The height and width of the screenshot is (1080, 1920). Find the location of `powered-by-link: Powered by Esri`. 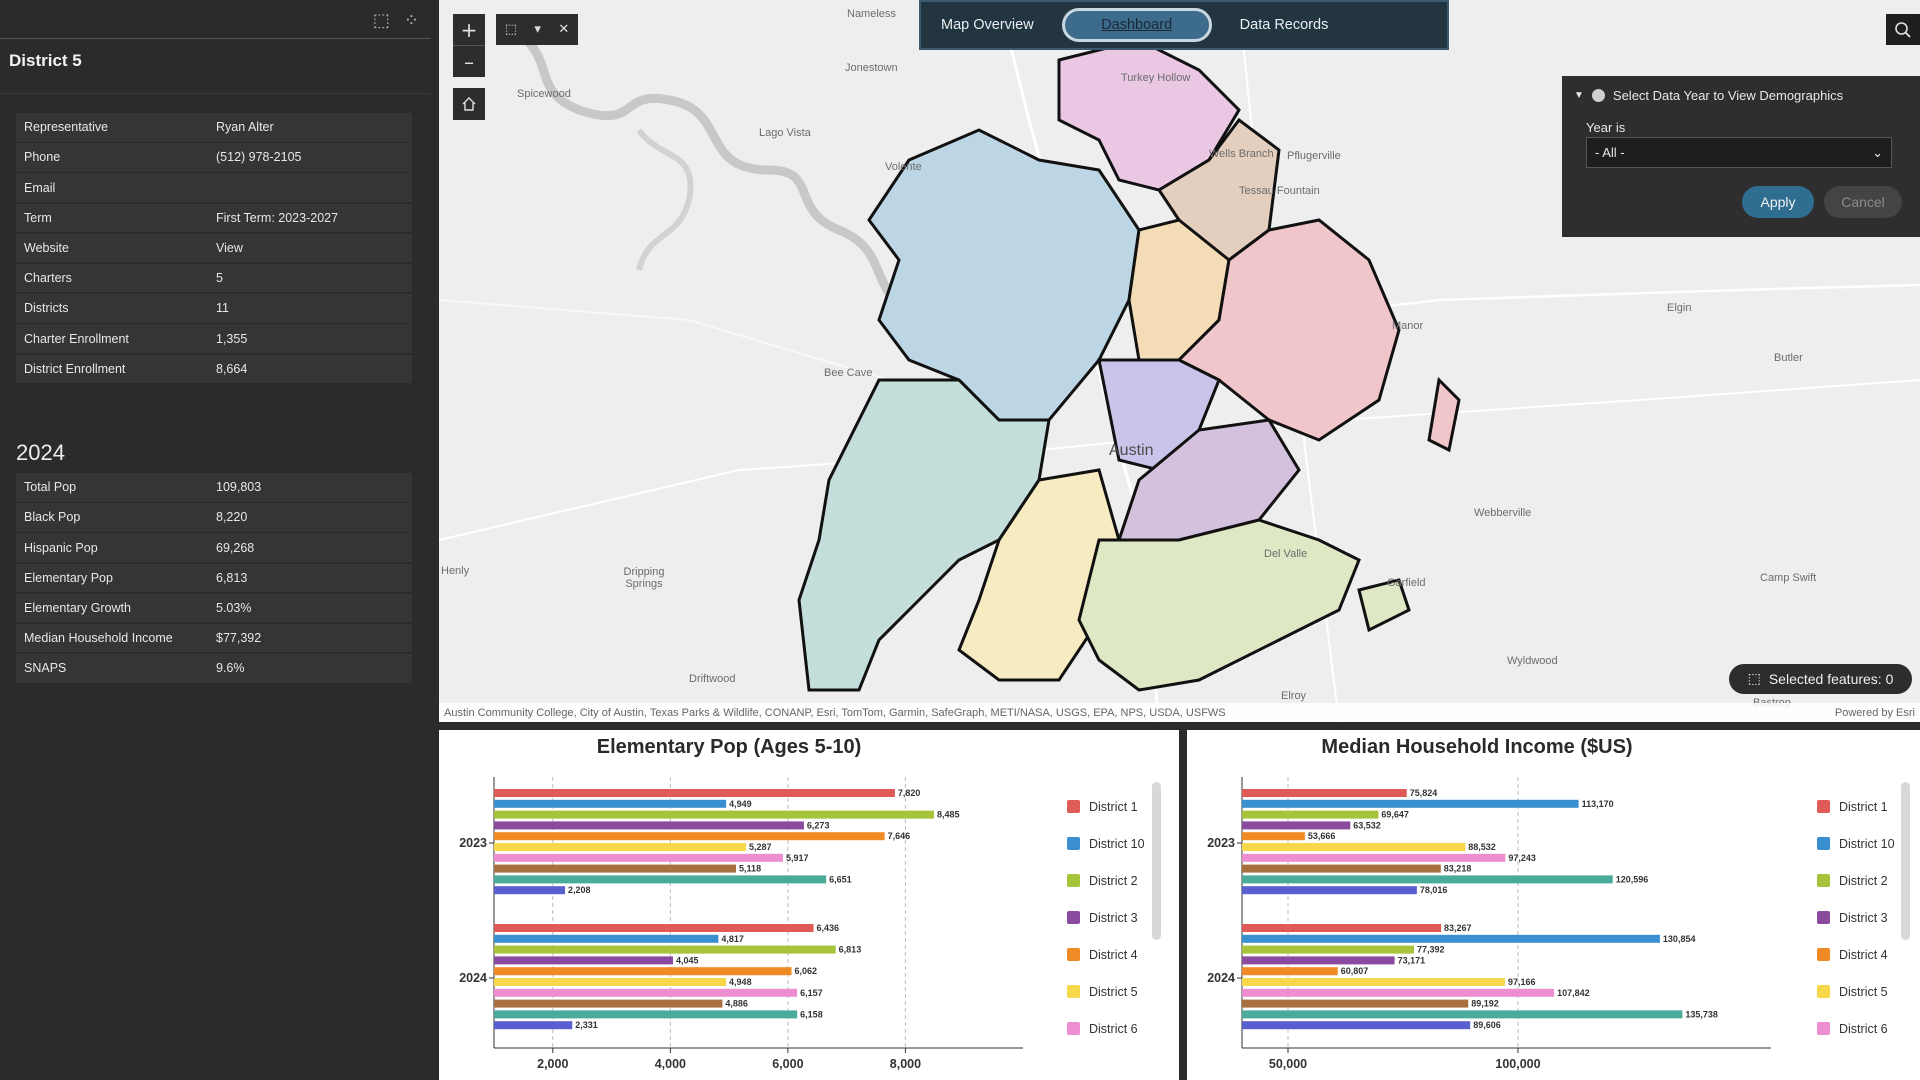

powered-by-link: Powered by Esri is located at coordinates (1874, 712).